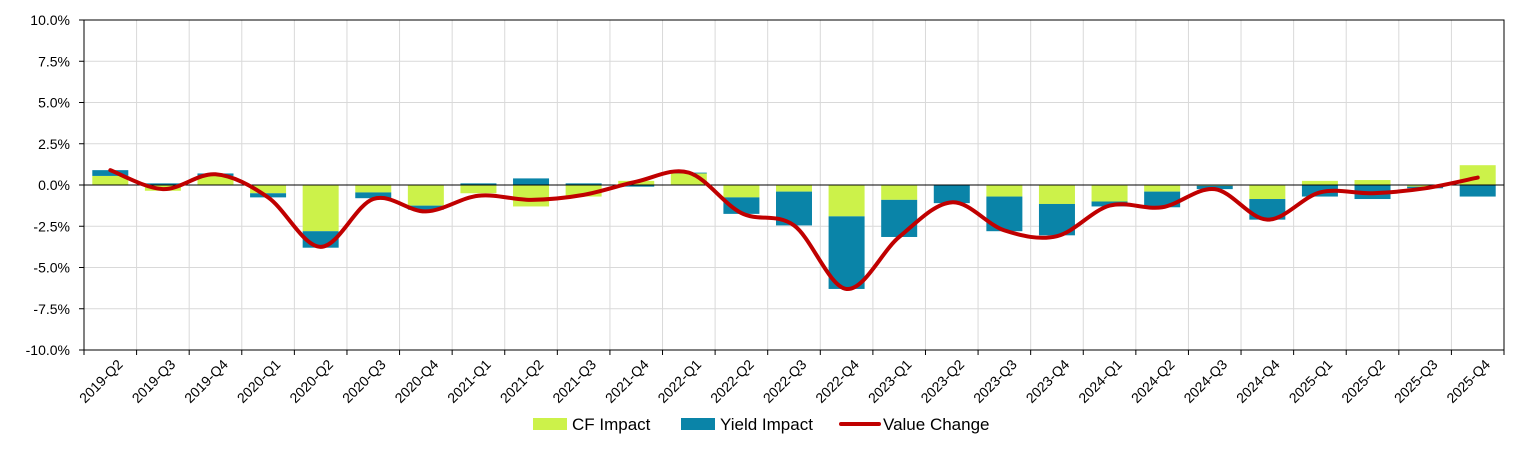 This screenshot has height=464, width=1520. I want to click on x-tick-label: 2024-Q4, so click(1258, 381).